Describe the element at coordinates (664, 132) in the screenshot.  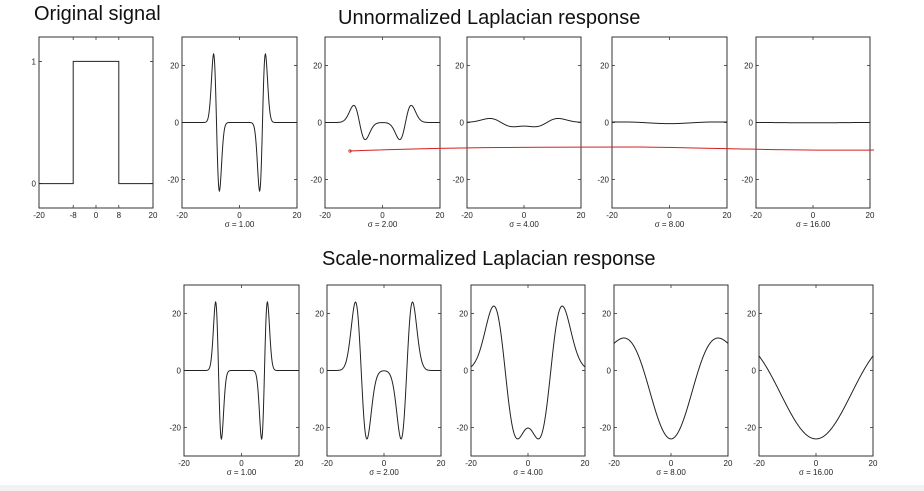
I see `plot-unnorm-s8: -20 0 20 -20 0 20 σ = 8.00` at that location.